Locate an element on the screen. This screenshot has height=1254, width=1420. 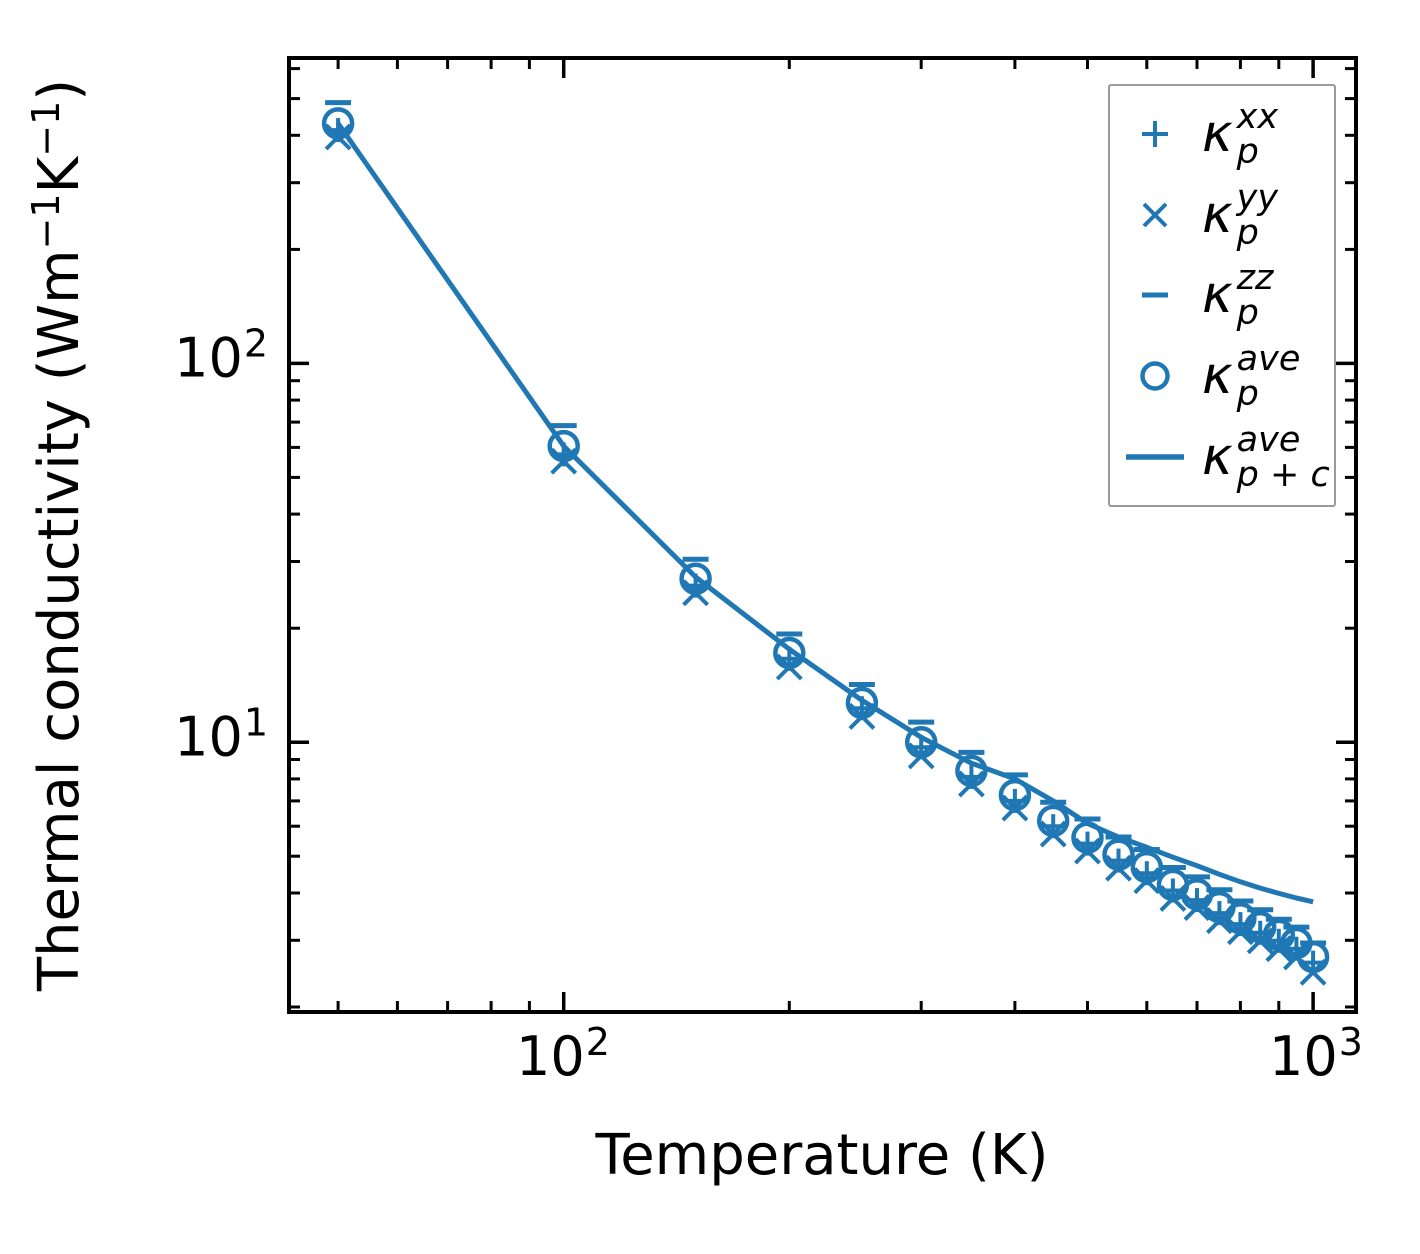
plus-marker-icon is located at coordinates (1155, 133).